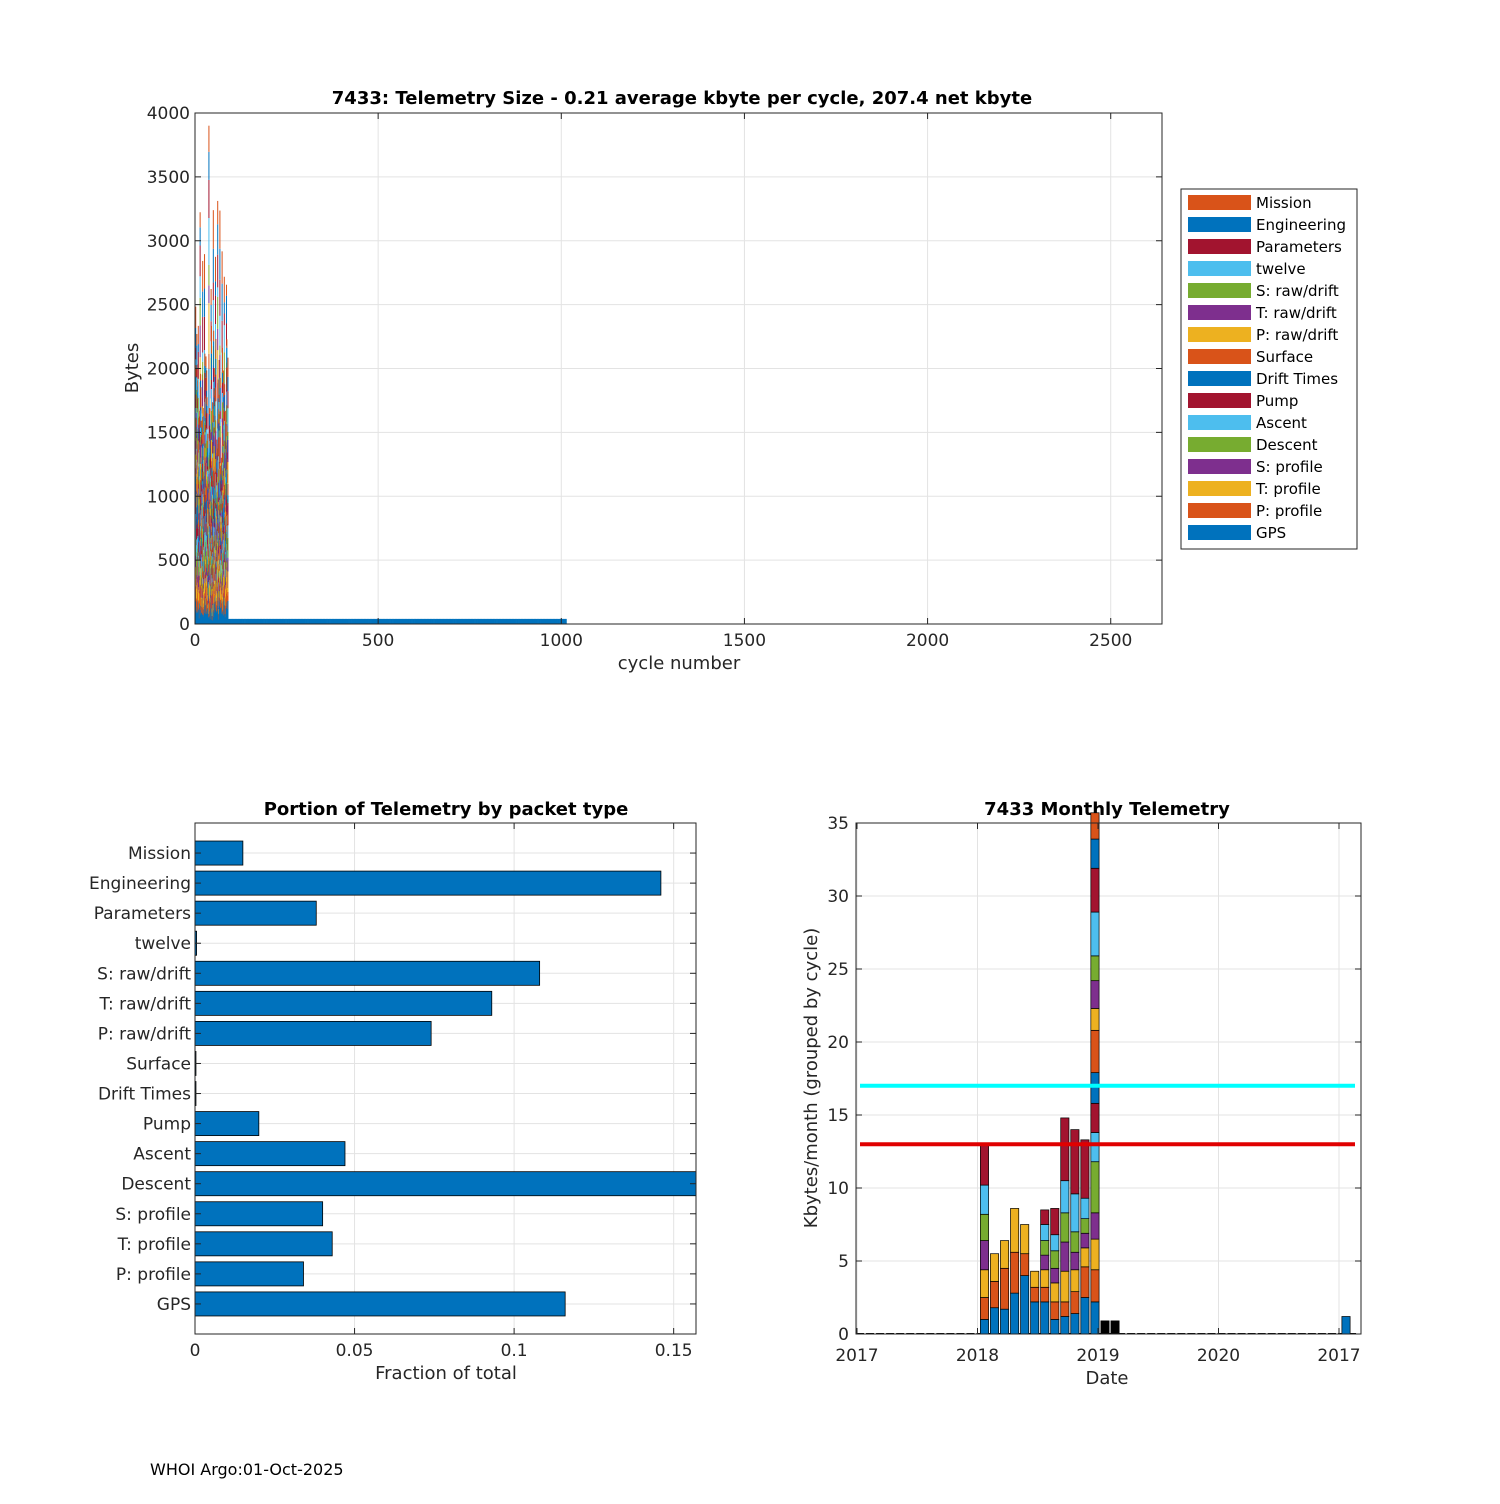  Describe the element at coordinates (561, 641) in the screenshot. I see `chart1-xtick-label: 1000` at that location.